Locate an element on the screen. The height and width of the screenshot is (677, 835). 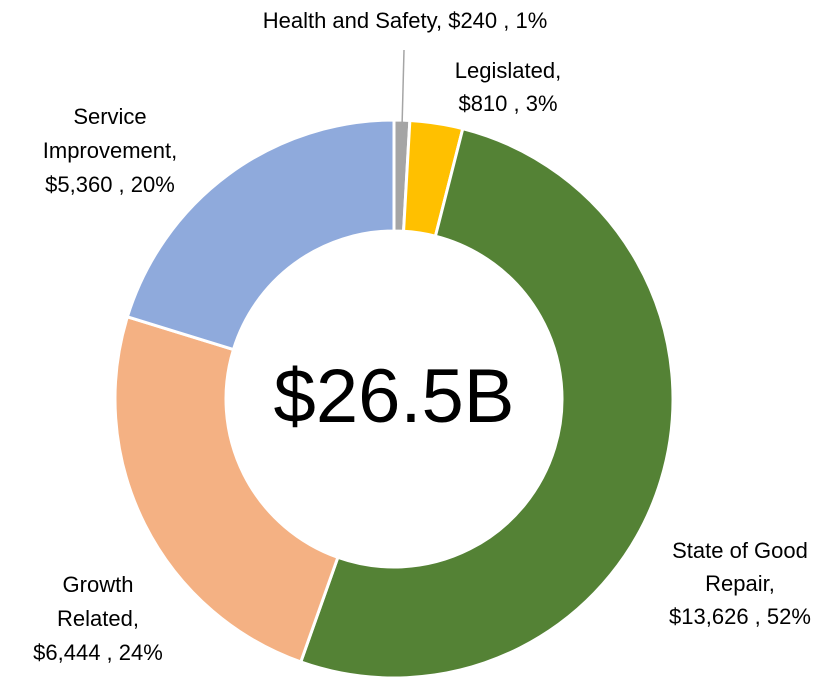
data-label: Related, is located at coordinates (98, 618).